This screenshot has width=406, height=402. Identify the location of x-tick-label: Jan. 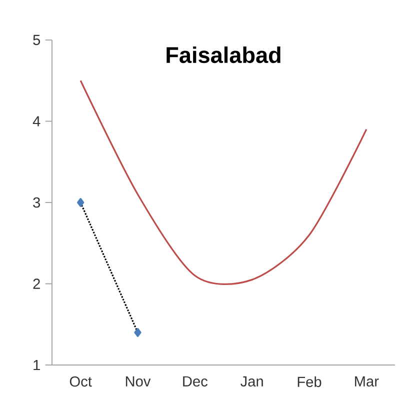
(251, 381).